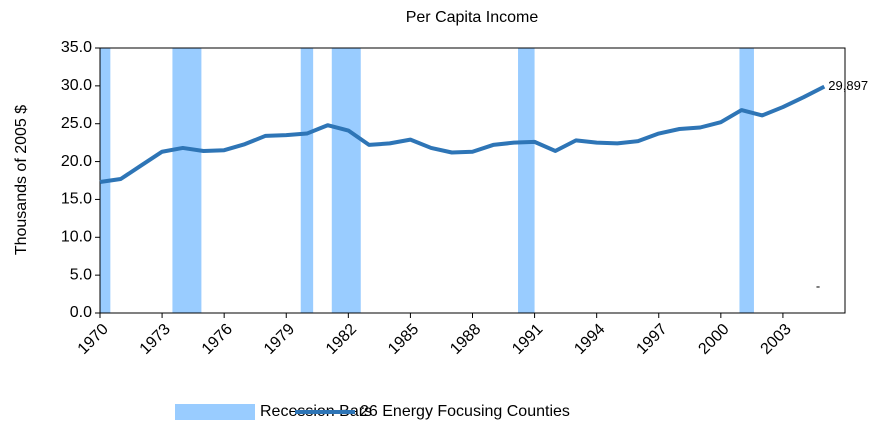  Describe the element at coordinates (651, 339) in the screenshot. I see `x-tick-label: 1997` at that location.